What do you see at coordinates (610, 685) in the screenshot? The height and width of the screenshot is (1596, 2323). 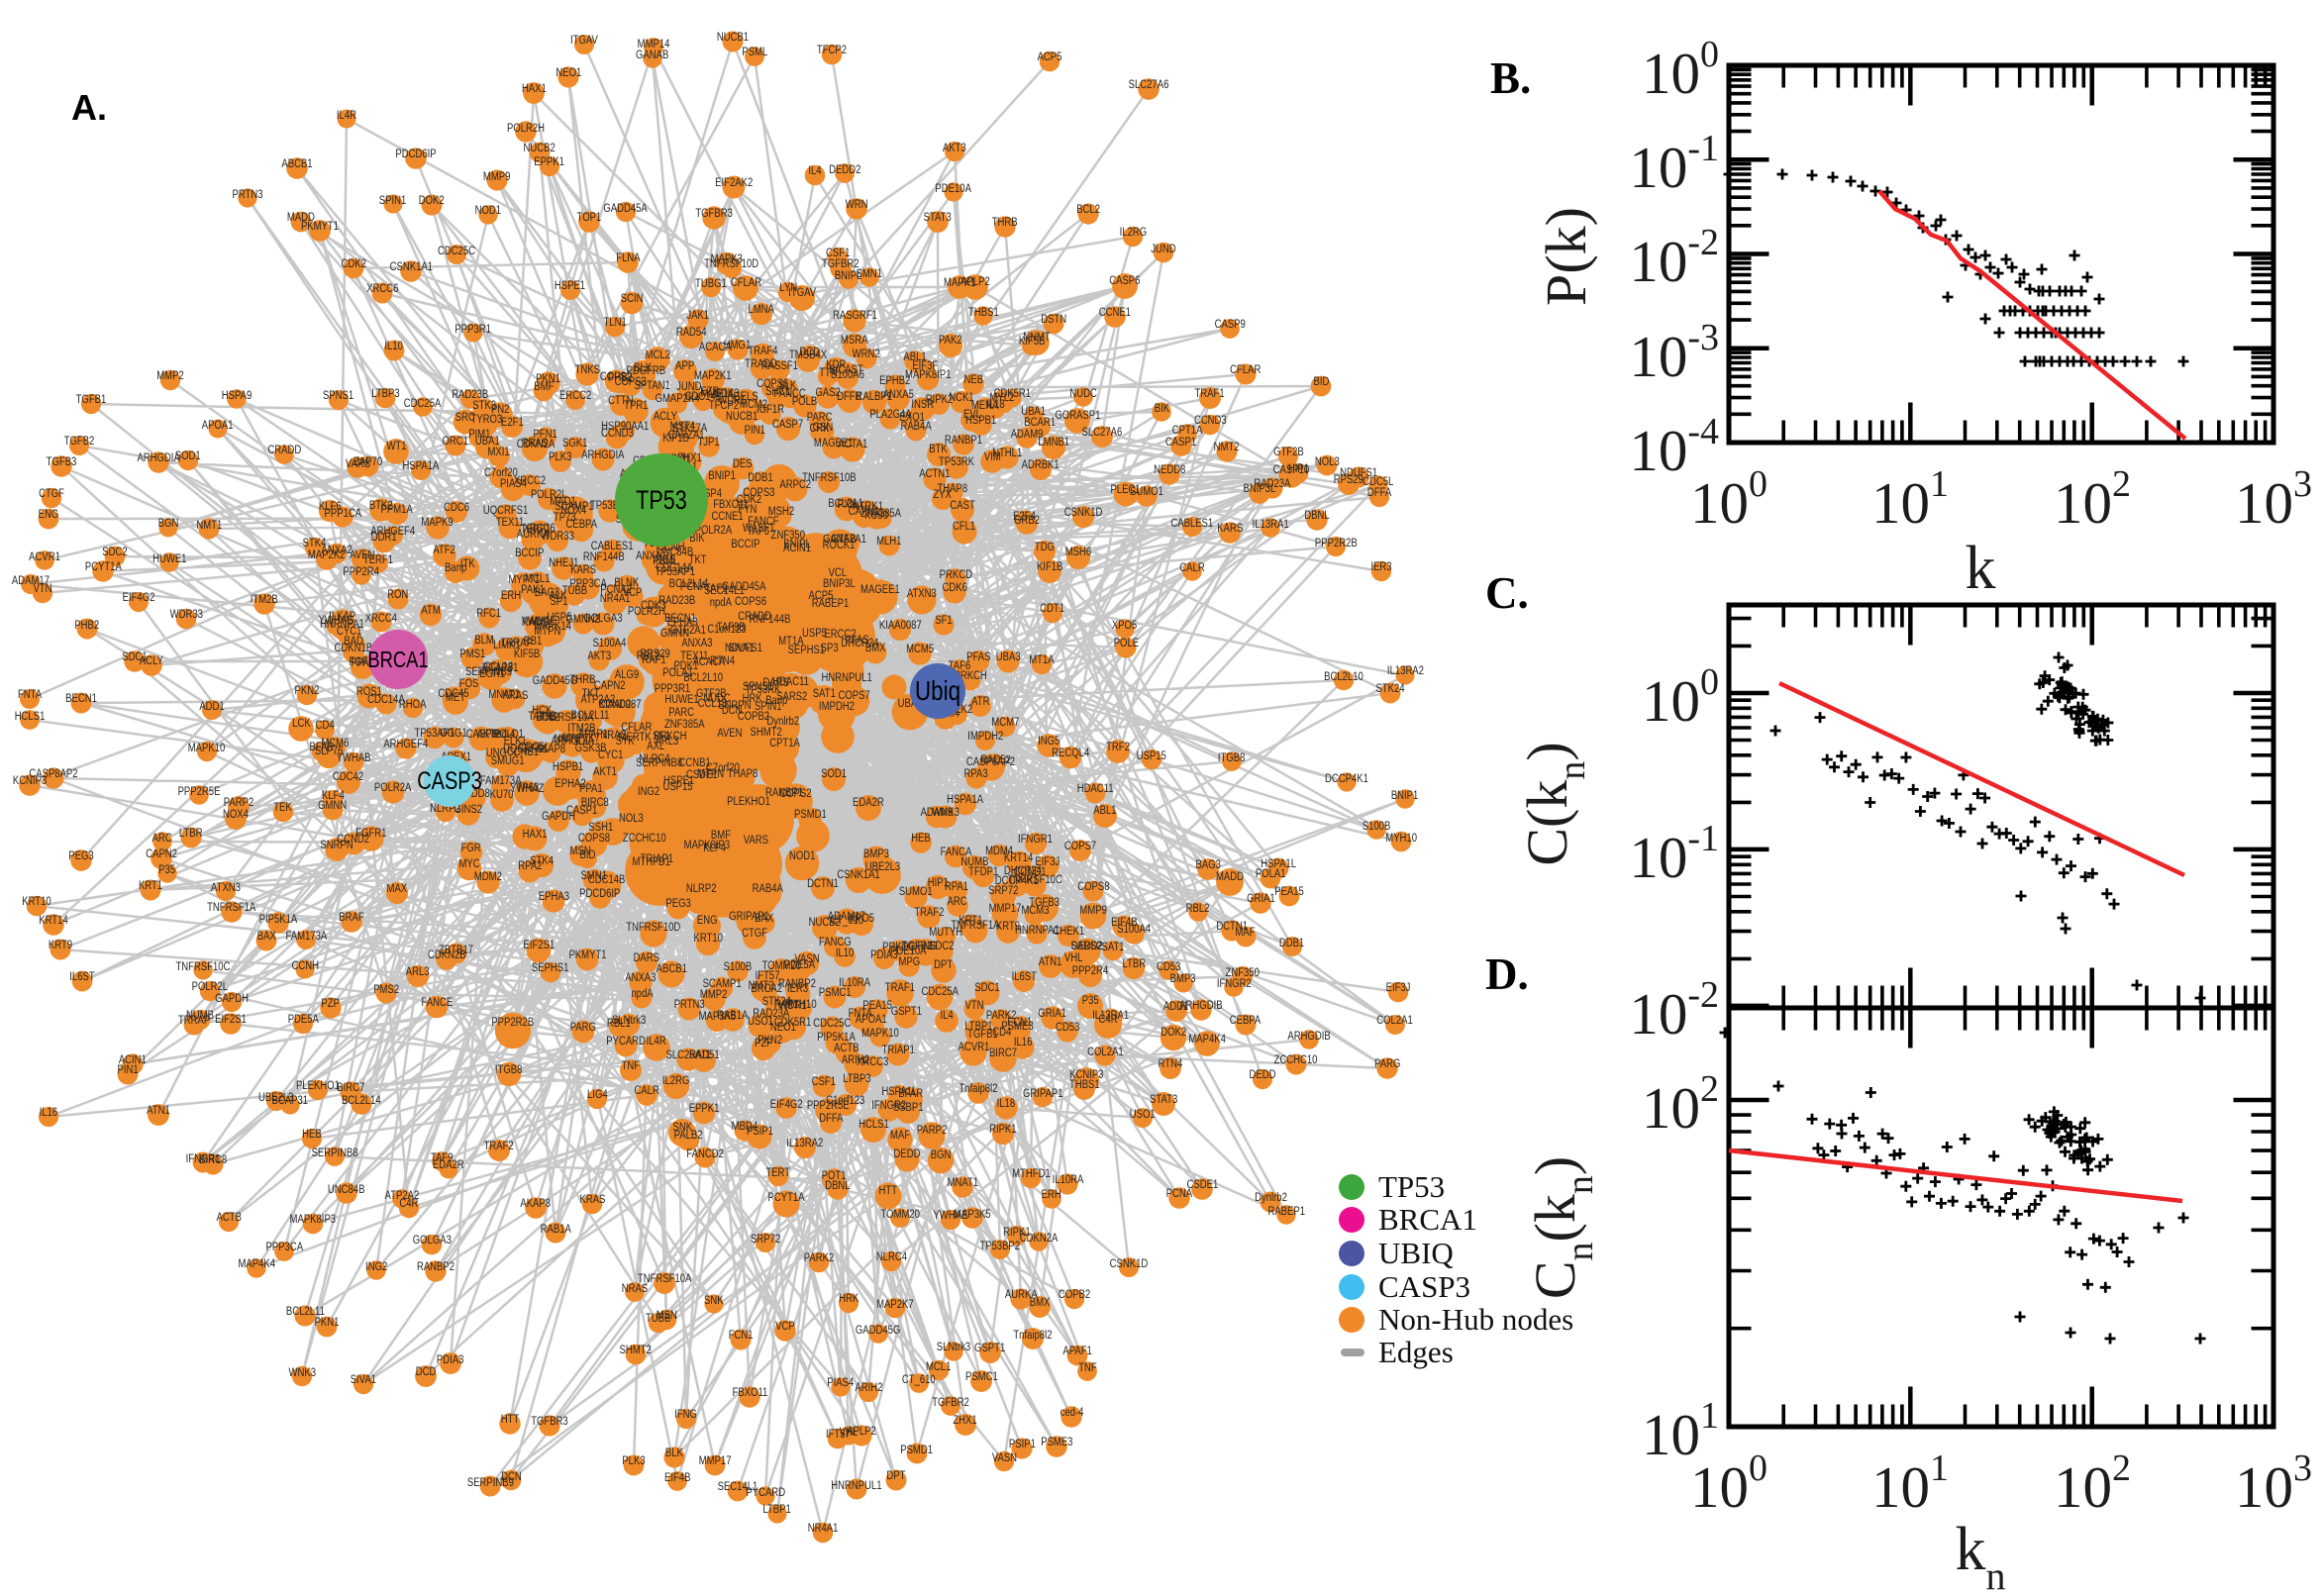 I see `svg-text: CAPN2` at bounding box center [610, 685].